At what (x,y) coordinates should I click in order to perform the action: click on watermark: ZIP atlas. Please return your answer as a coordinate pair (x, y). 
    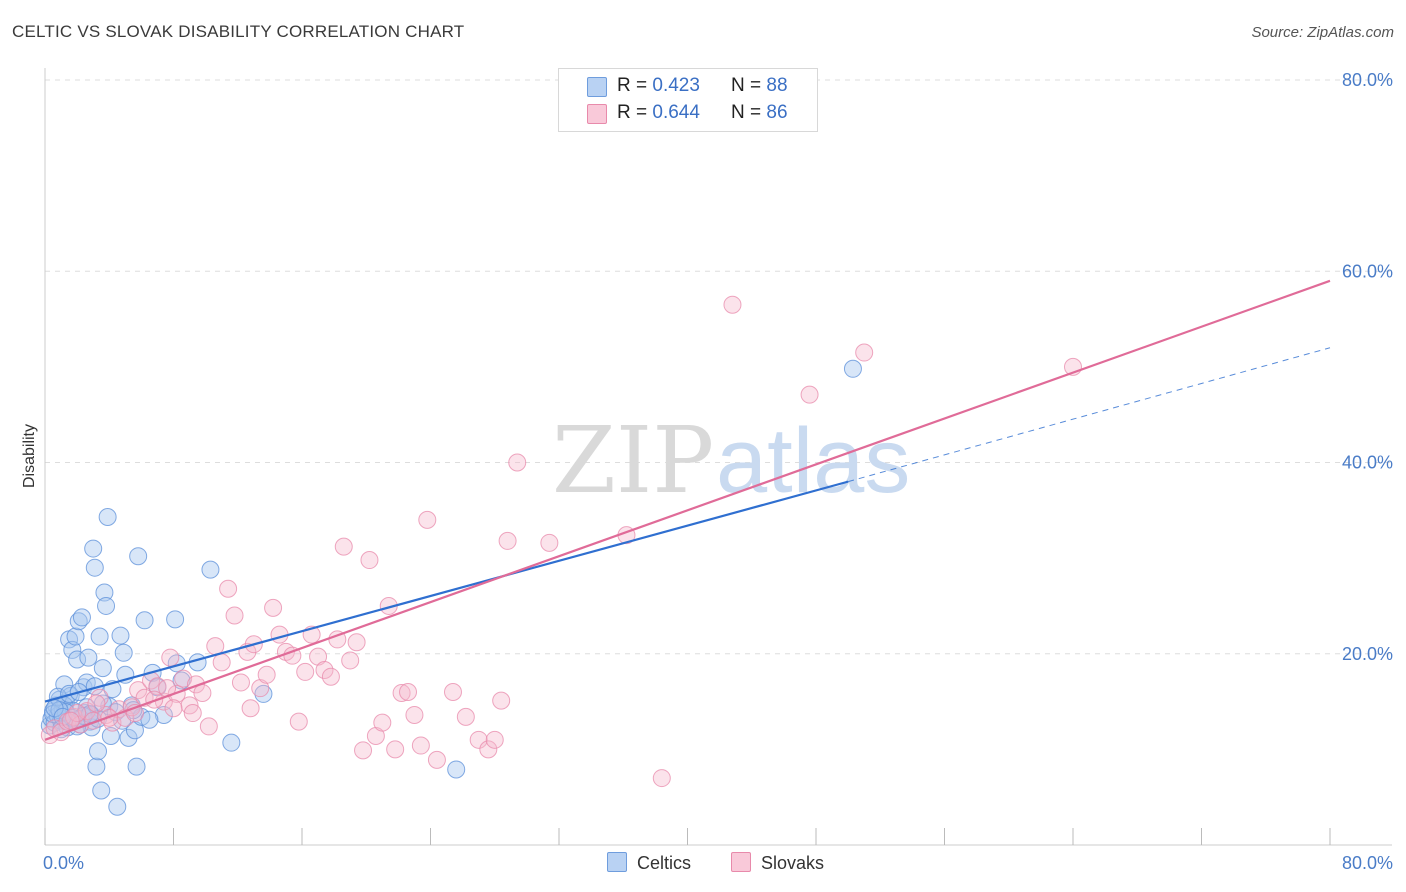
    Looking at the image, I should click on (731, 460).